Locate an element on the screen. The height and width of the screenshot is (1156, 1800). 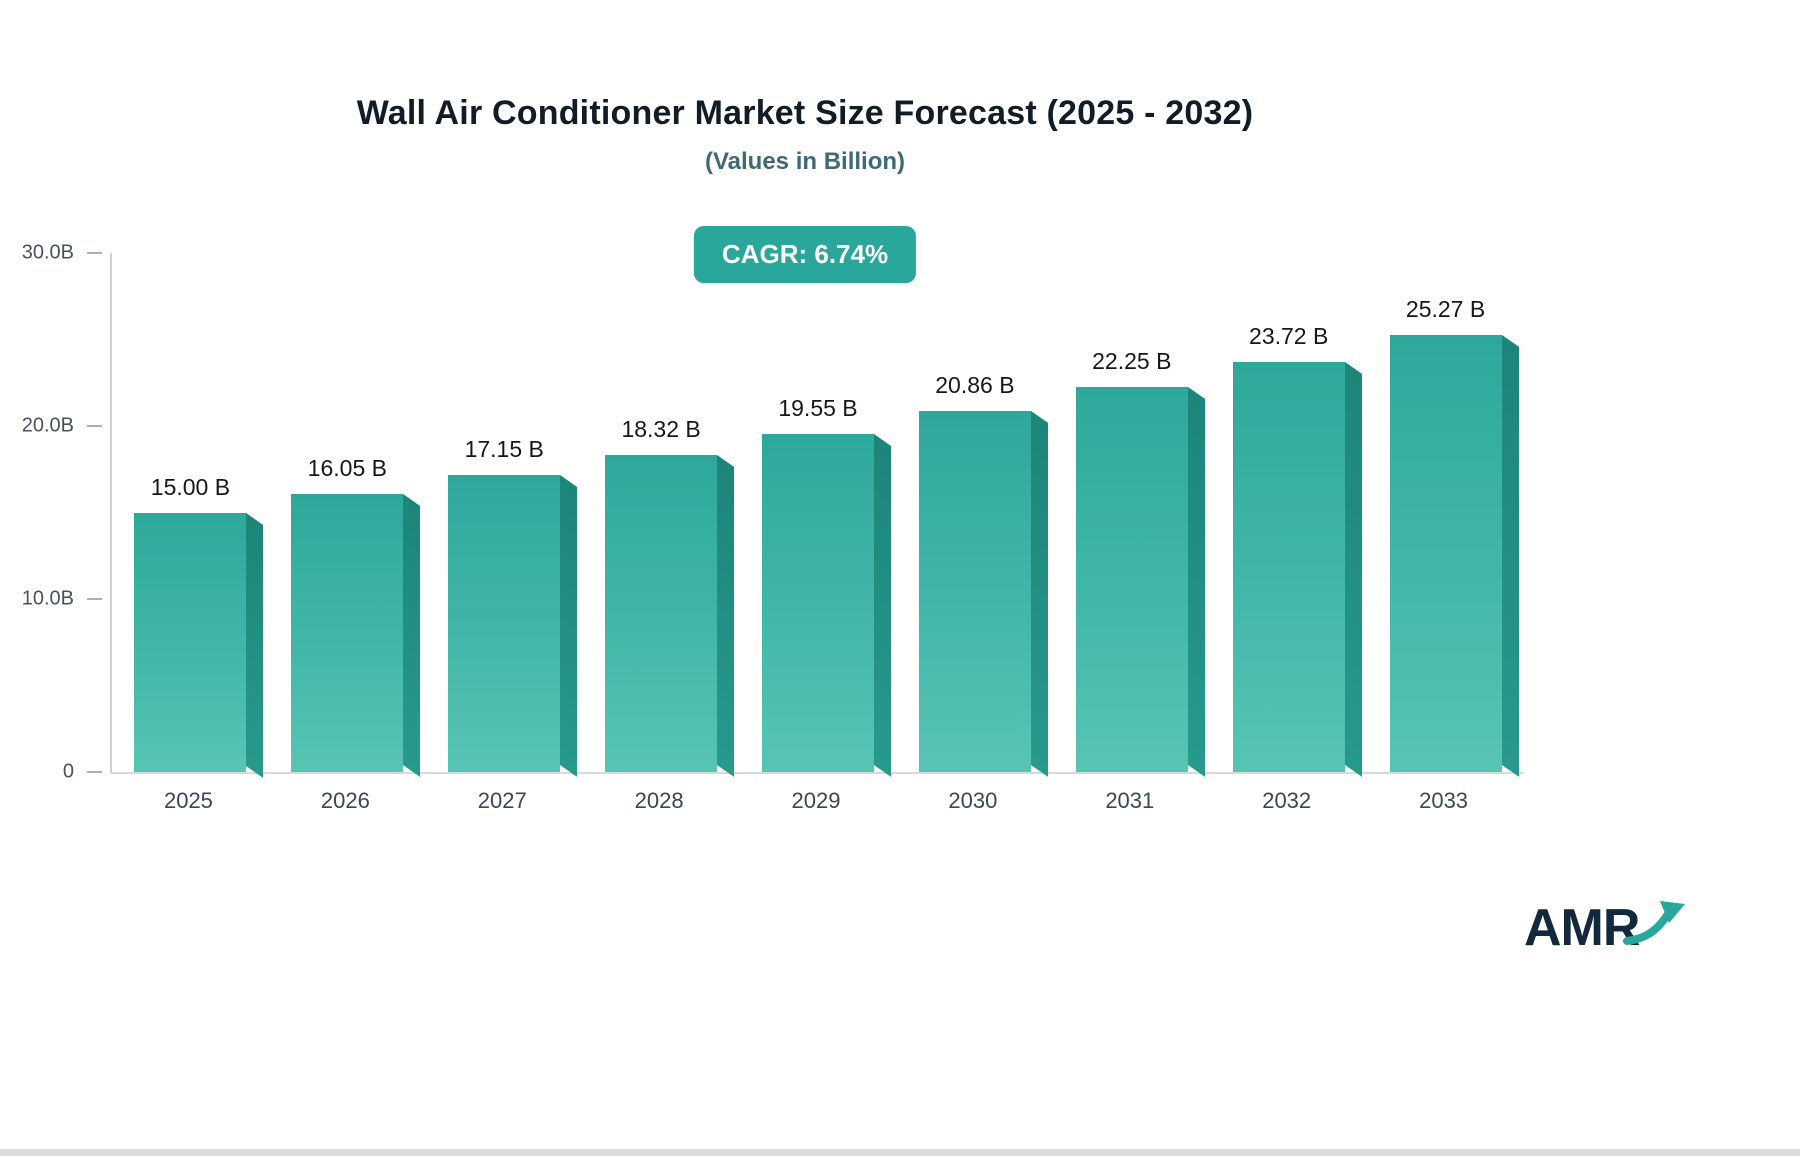
bar-group: 16.05 B is located at coordinates (347, 515).